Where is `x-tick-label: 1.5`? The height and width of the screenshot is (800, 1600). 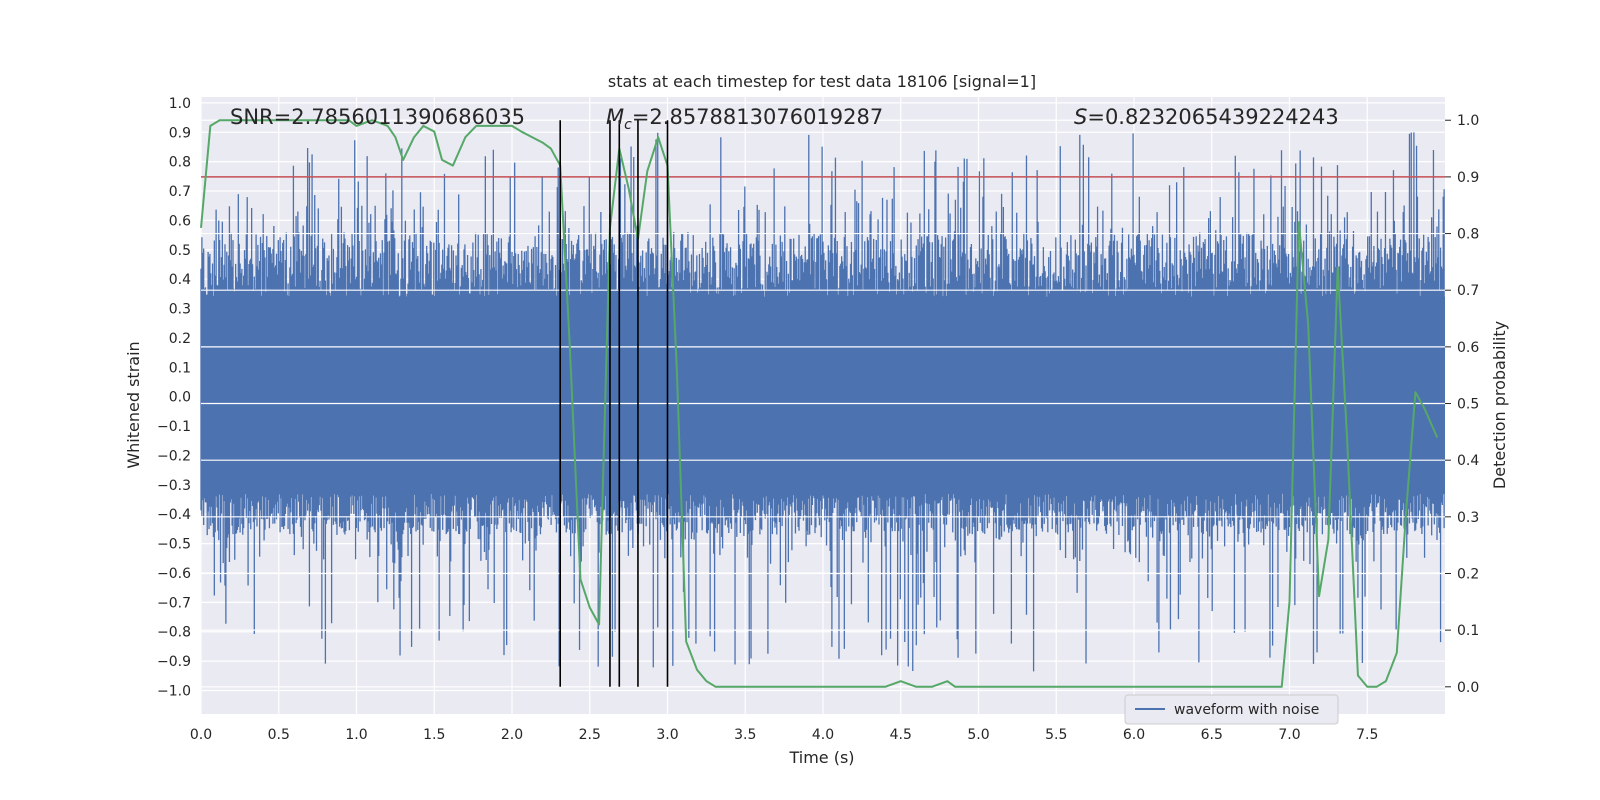 x-tick-label: 1.5 is located at coordinates (434, 735).